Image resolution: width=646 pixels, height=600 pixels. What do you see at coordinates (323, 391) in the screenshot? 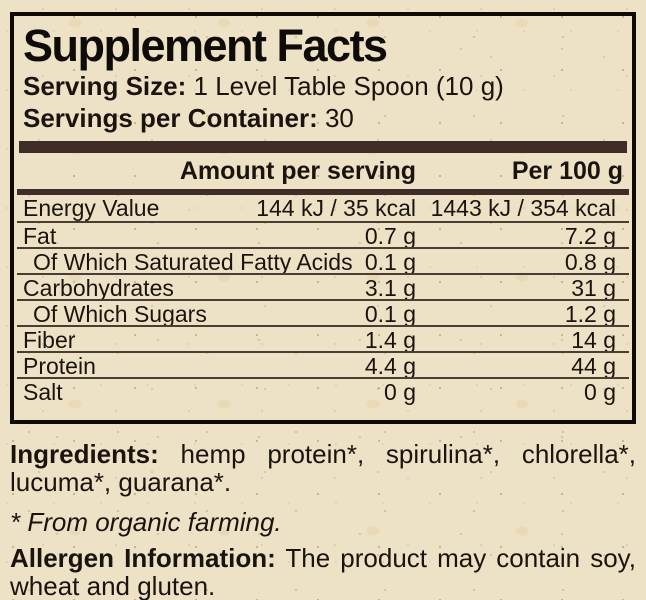
I see `table-row-salt: Salt 0 g 0 g` at bounding box center [323, 391].